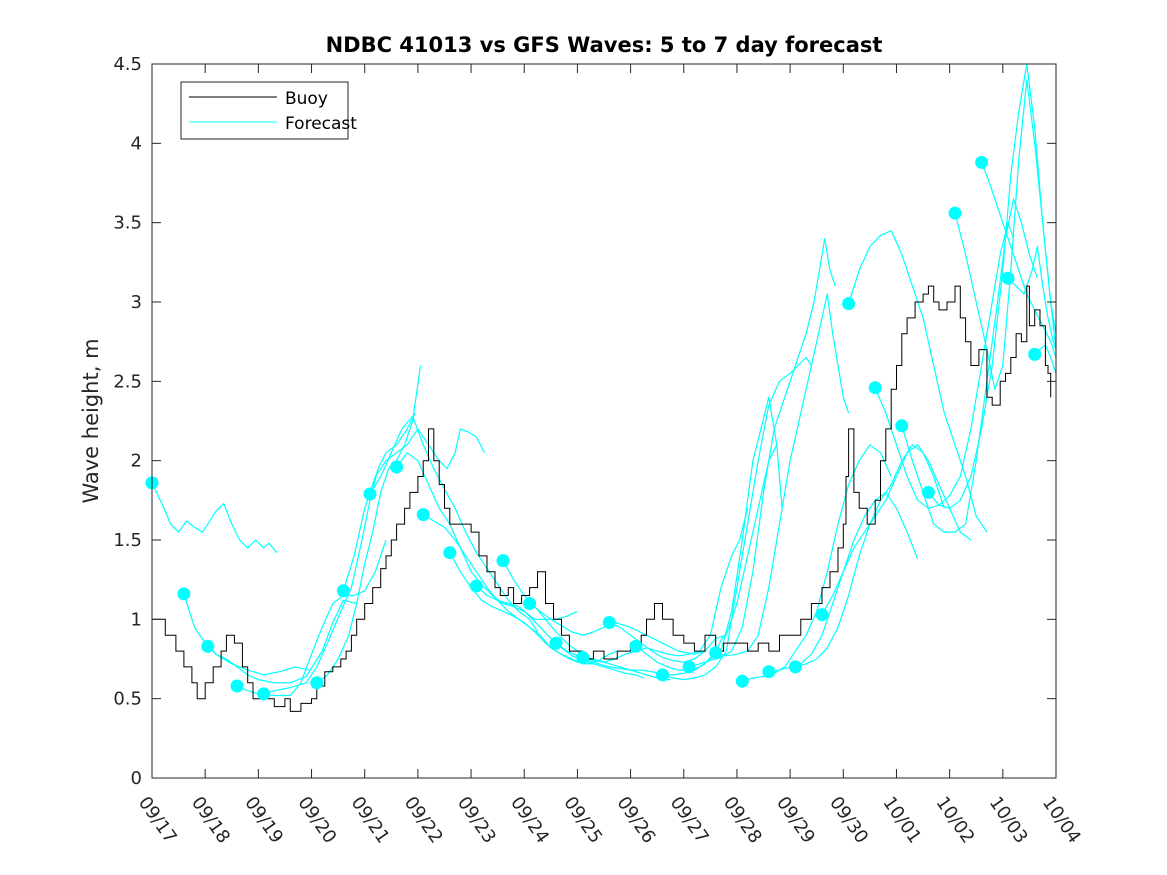 The image size is (1167, 875). I want to click on legend: Buoy Forecast, so click(268, 110).